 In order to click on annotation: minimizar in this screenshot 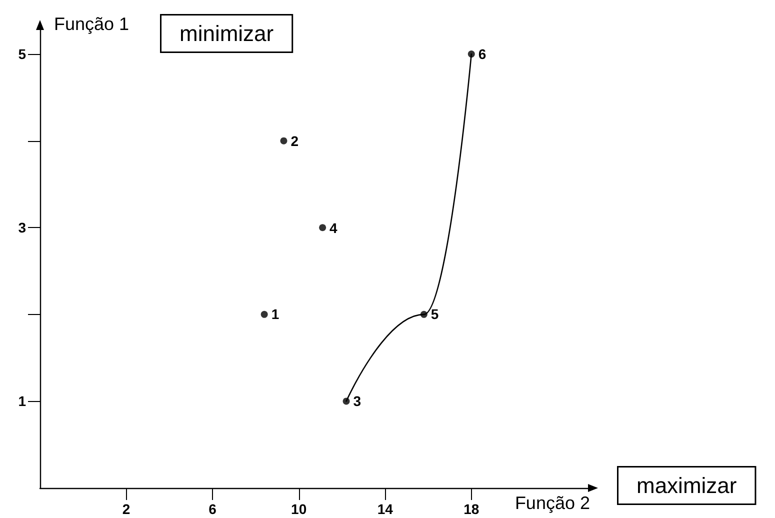, I will do `click(227, 33)`.